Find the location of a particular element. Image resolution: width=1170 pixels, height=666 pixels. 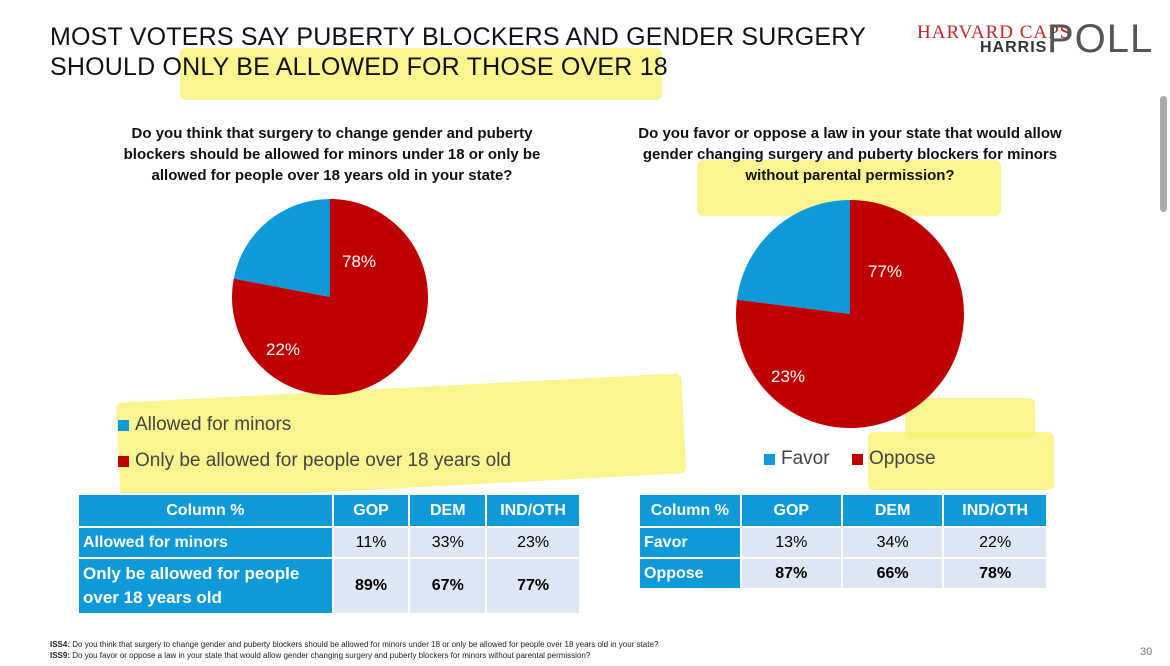

row-label: Favor is located at coordinates (690, 542).